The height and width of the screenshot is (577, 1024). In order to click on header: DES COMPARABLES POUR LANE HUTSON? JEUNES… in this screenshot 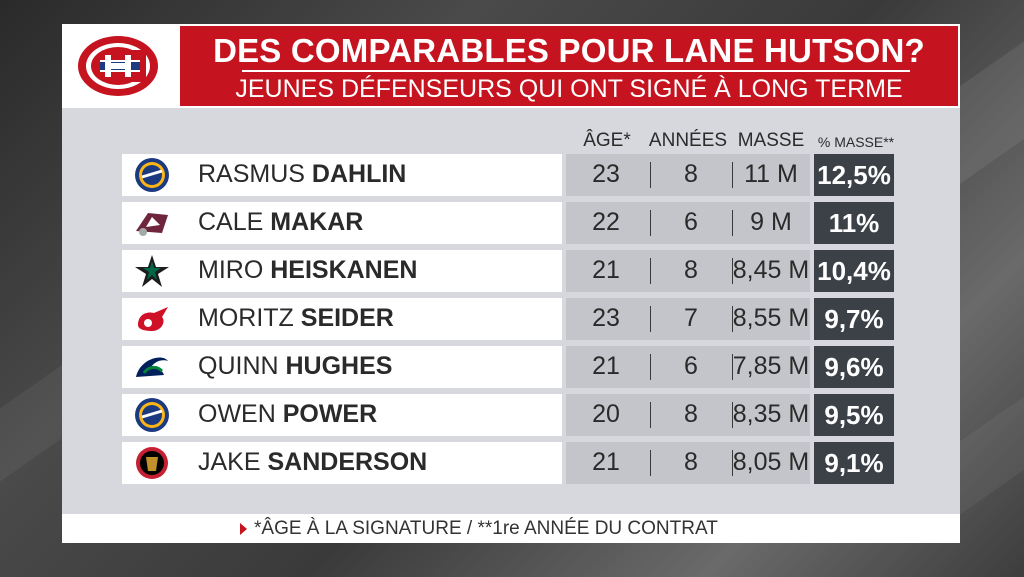, I will do `click(511, 66)`.